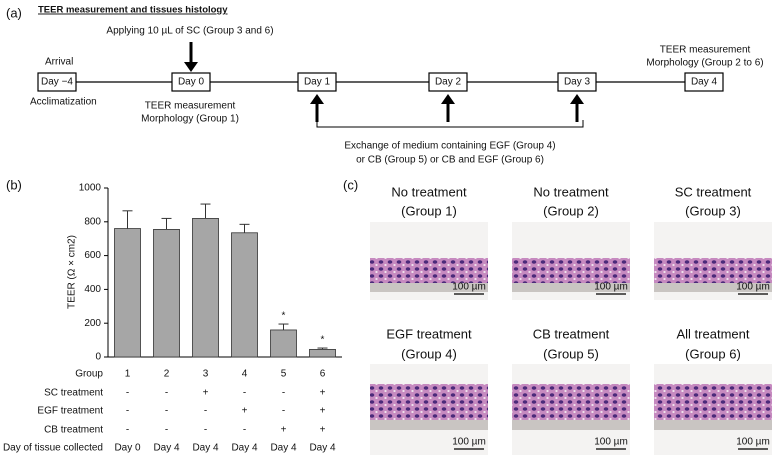  I want to click on day-label: Day 2, so click(448, 82).